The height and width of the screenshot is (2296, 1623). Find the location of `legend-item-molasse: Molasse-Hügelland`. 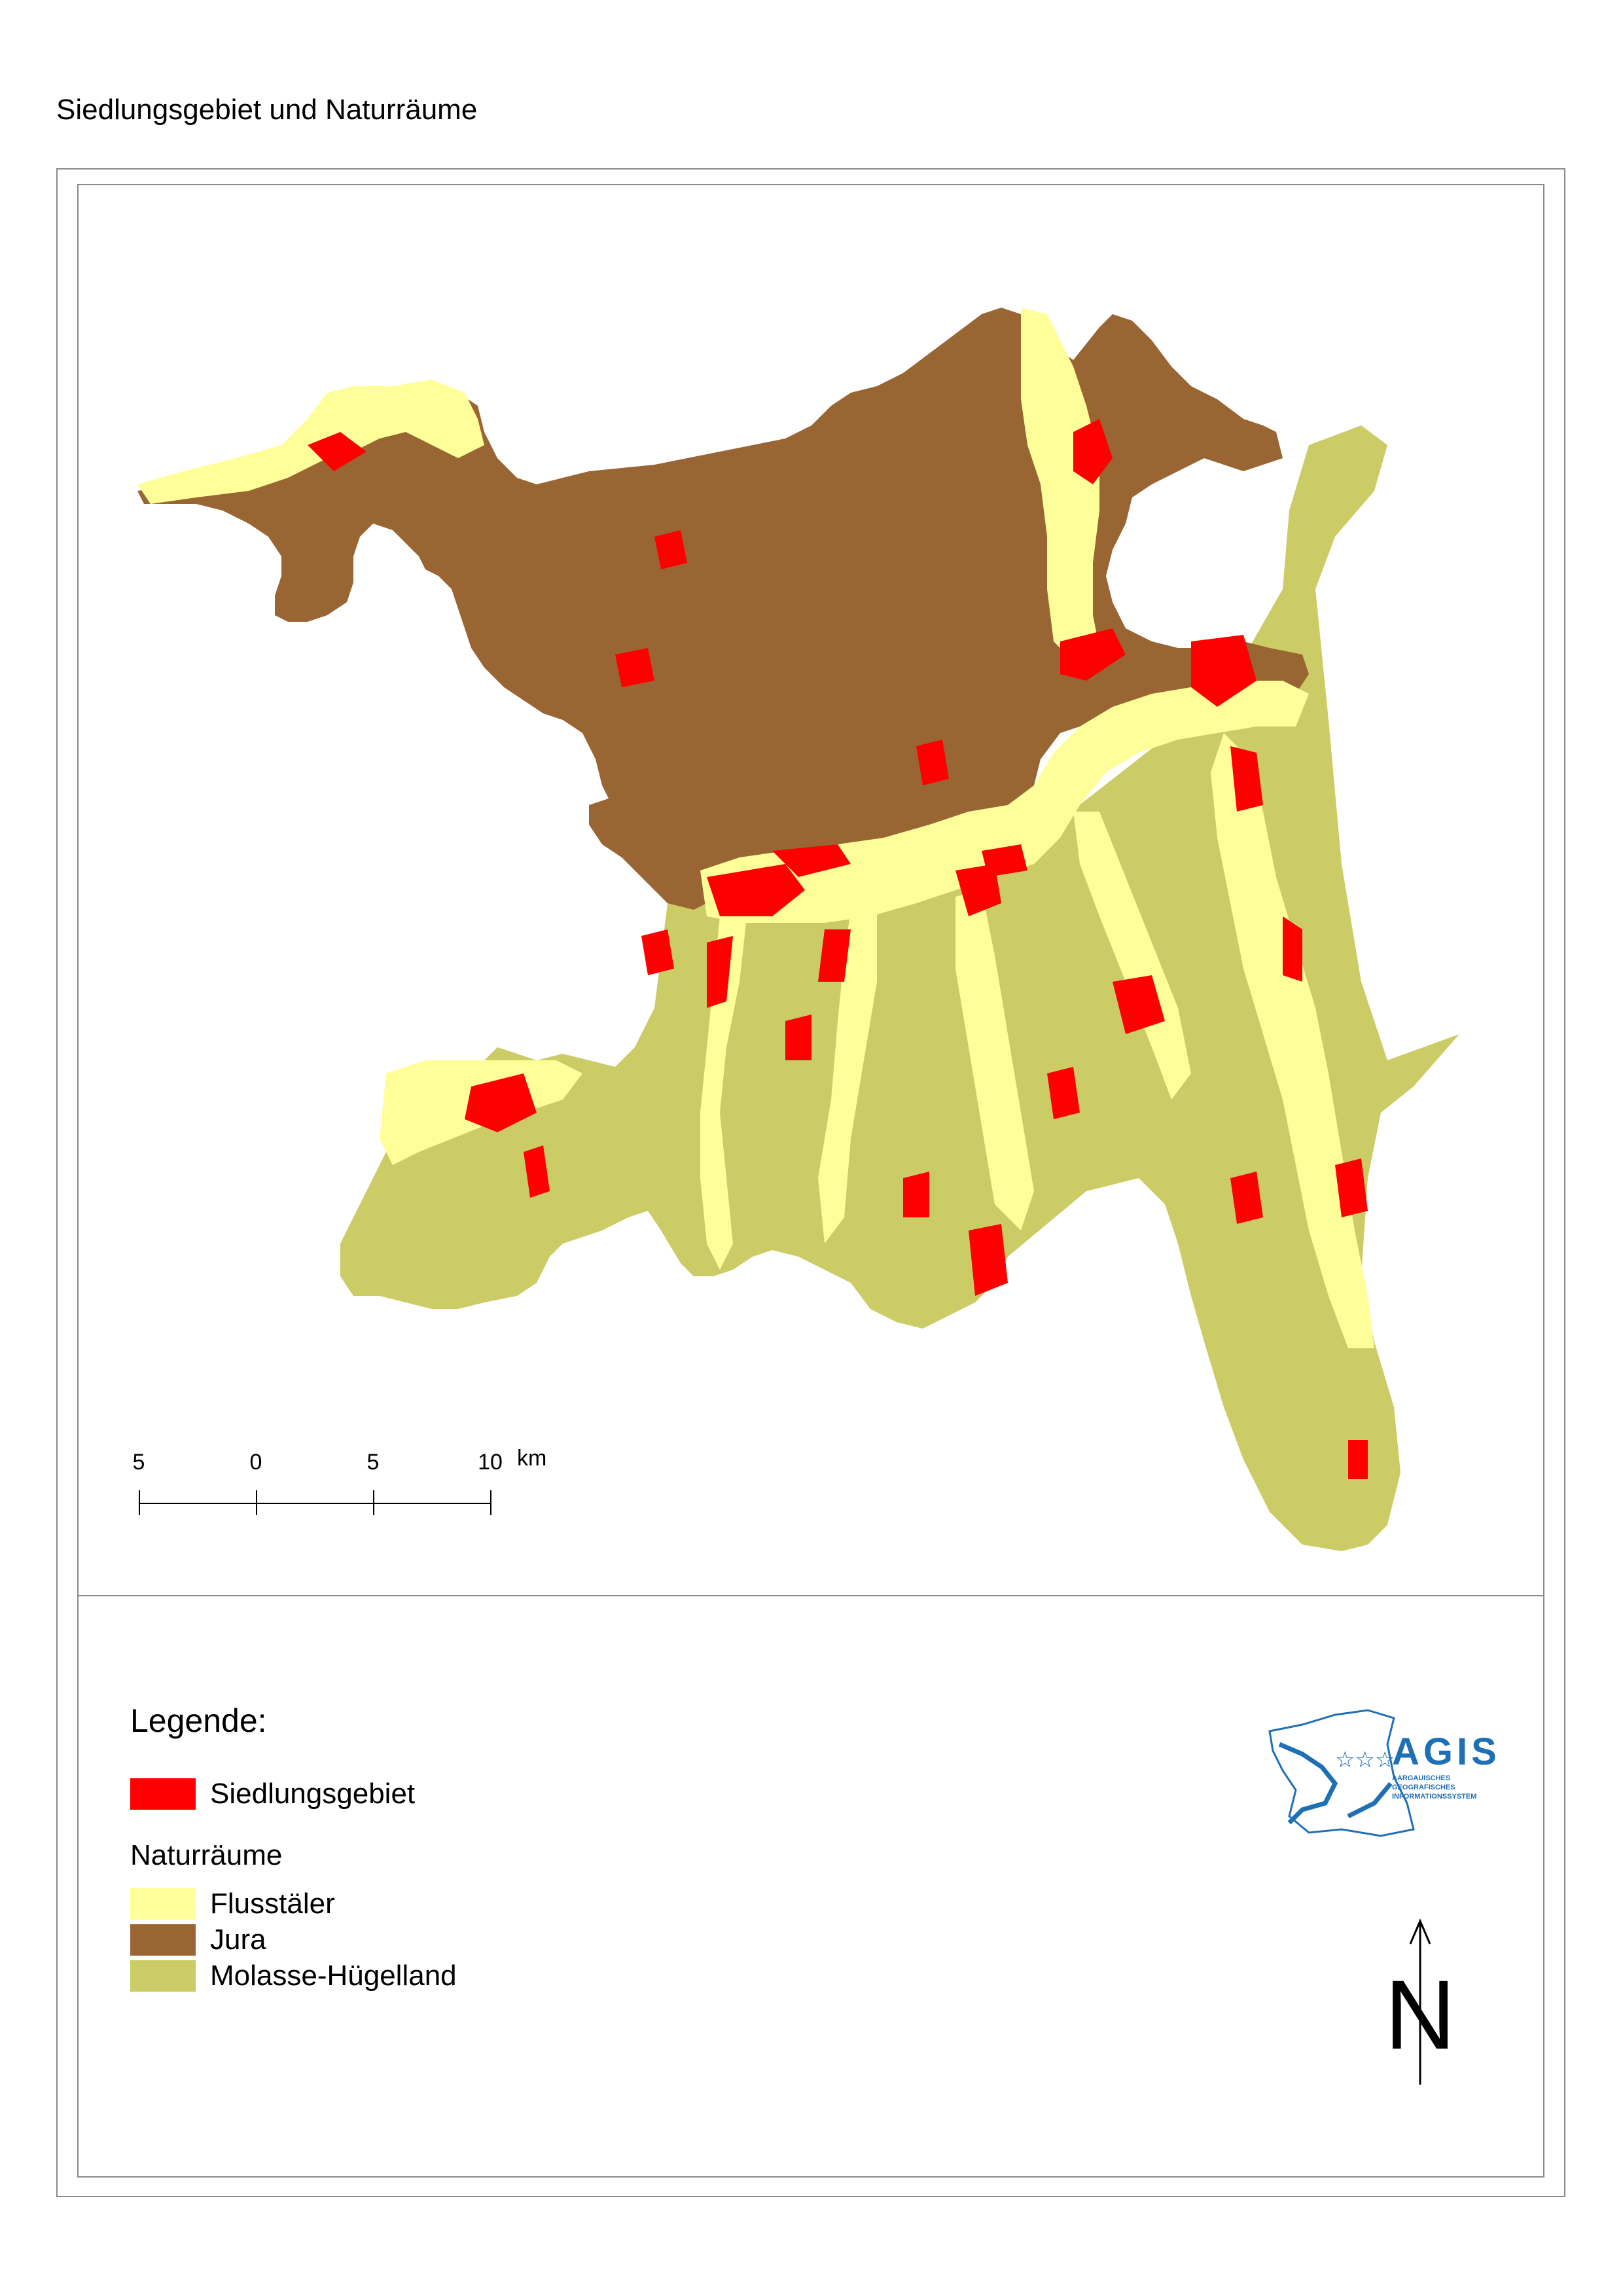

legend-item-molasse: Molasse-Hügelland is located at coordinates (294, 1976).